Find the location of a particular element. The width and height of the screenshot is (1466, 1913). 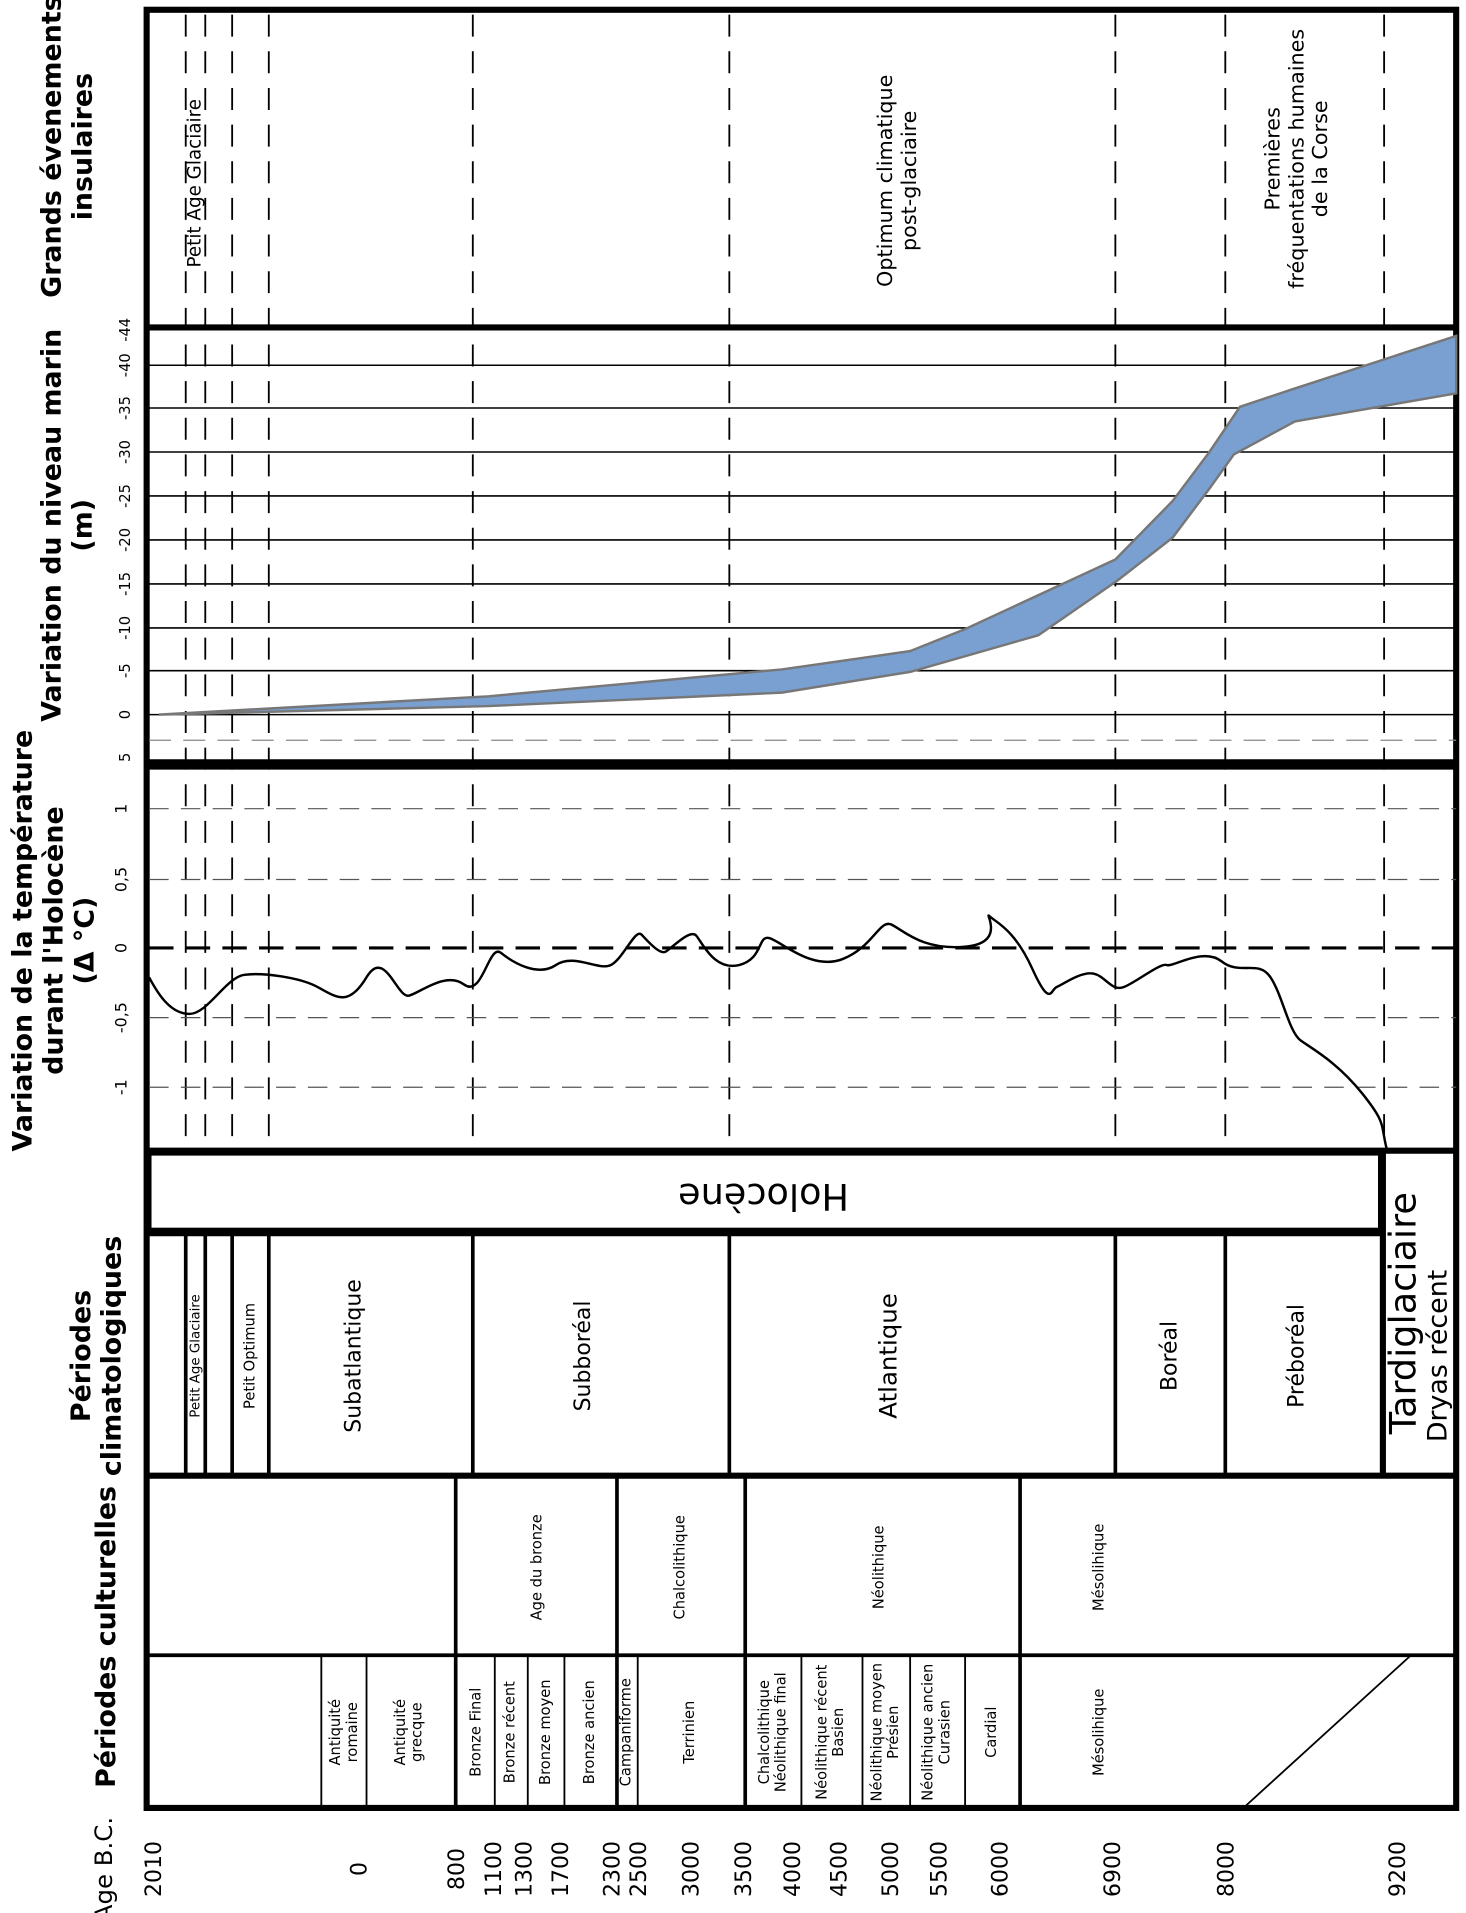

sea-level-tick: -10 is located at coordinates (125, 628).